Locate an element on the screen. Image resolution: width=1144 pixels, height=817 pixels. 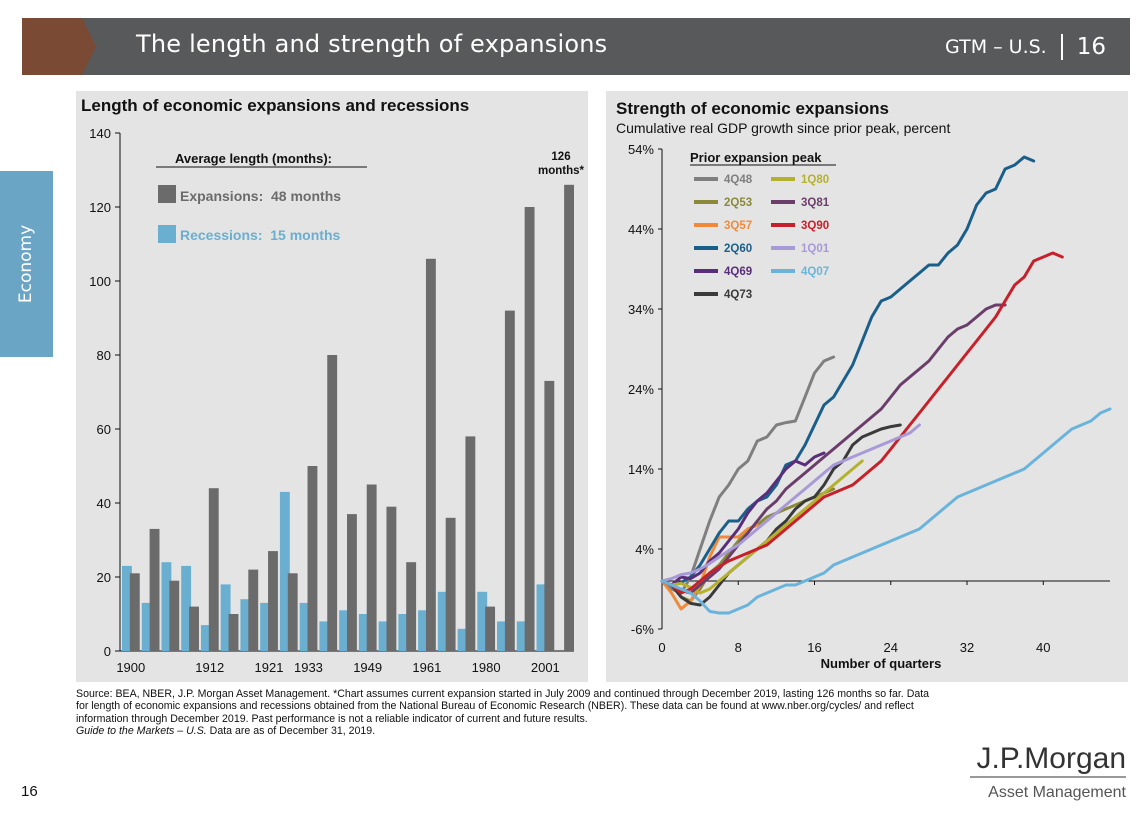
legend-label-3Q81: 3Q81 is located at coordinates (815, 203).